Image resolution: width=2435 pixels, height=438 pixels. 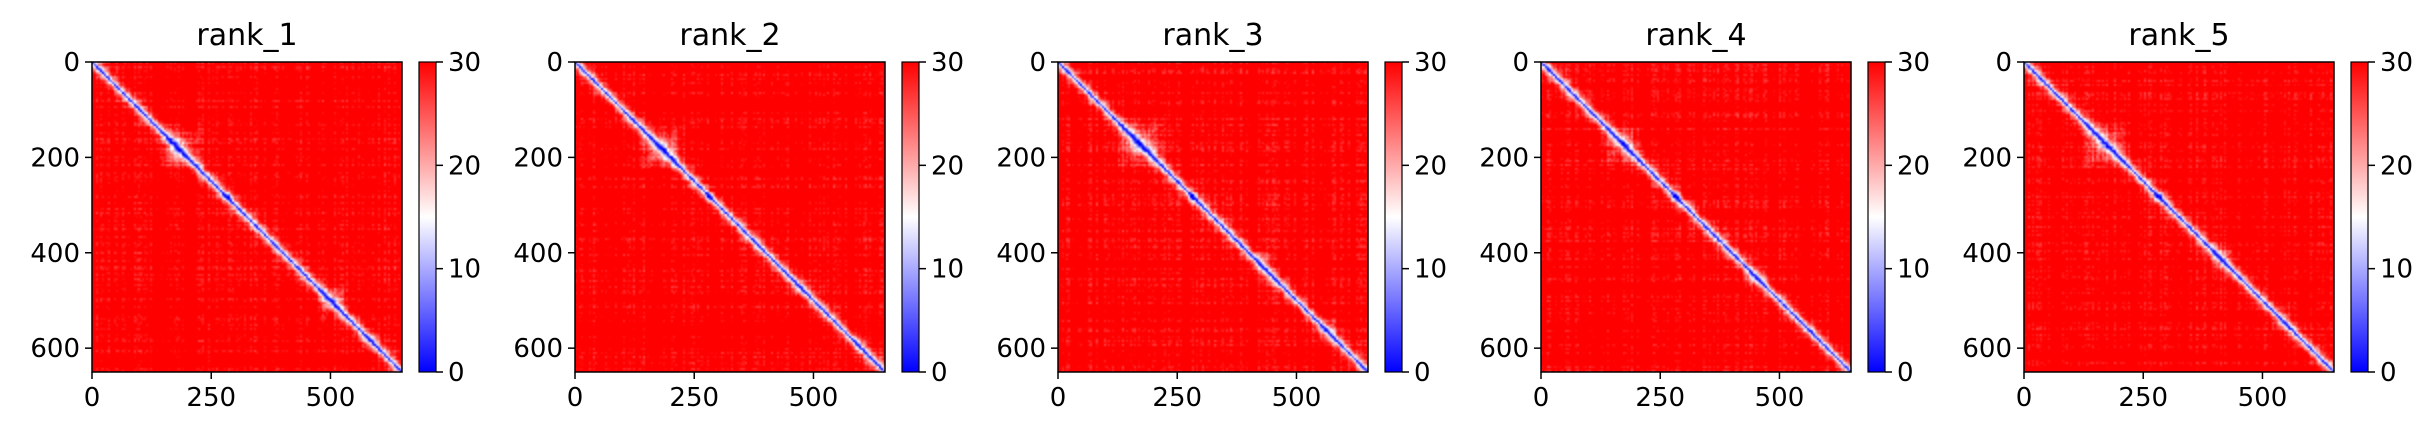 What do you see at coordinates (1695, 35) in the screenshot?
I see `chart-title: rank_4` at bounding box center [1695, 35].